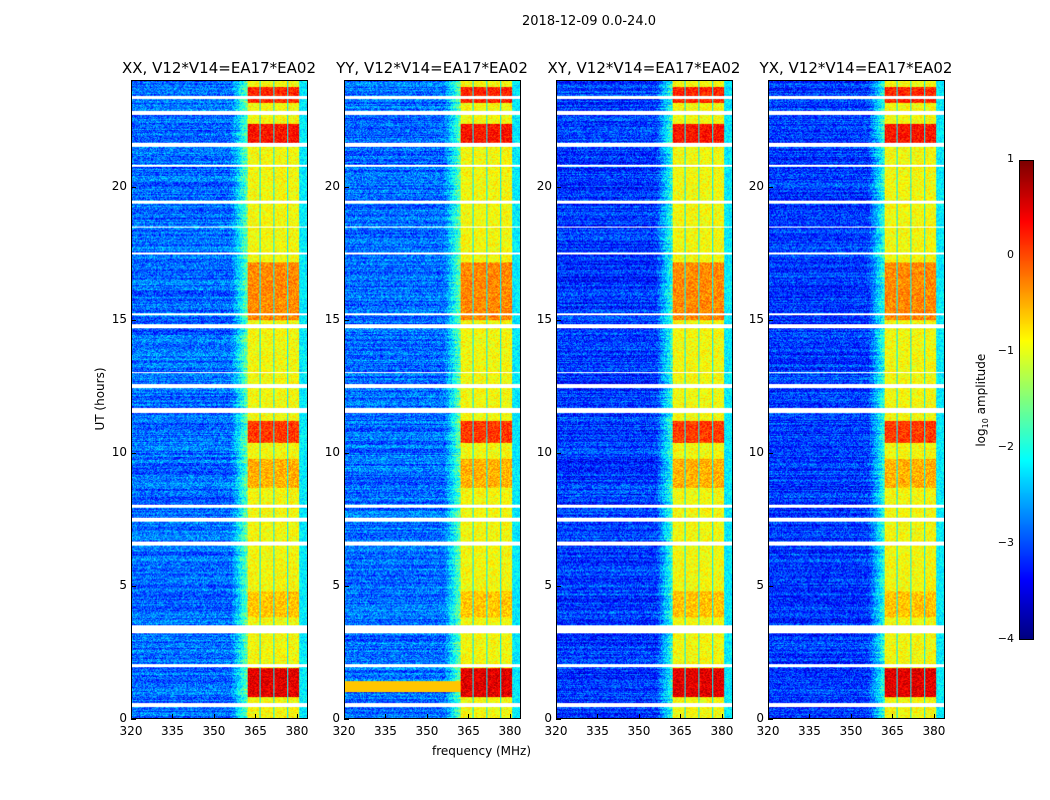 The image size is (1050, 800). Describe the element at coordinates (432, 68) in the screenshot. I see `panel-title: YY, V12*V14=EA17*EA02` at that location.